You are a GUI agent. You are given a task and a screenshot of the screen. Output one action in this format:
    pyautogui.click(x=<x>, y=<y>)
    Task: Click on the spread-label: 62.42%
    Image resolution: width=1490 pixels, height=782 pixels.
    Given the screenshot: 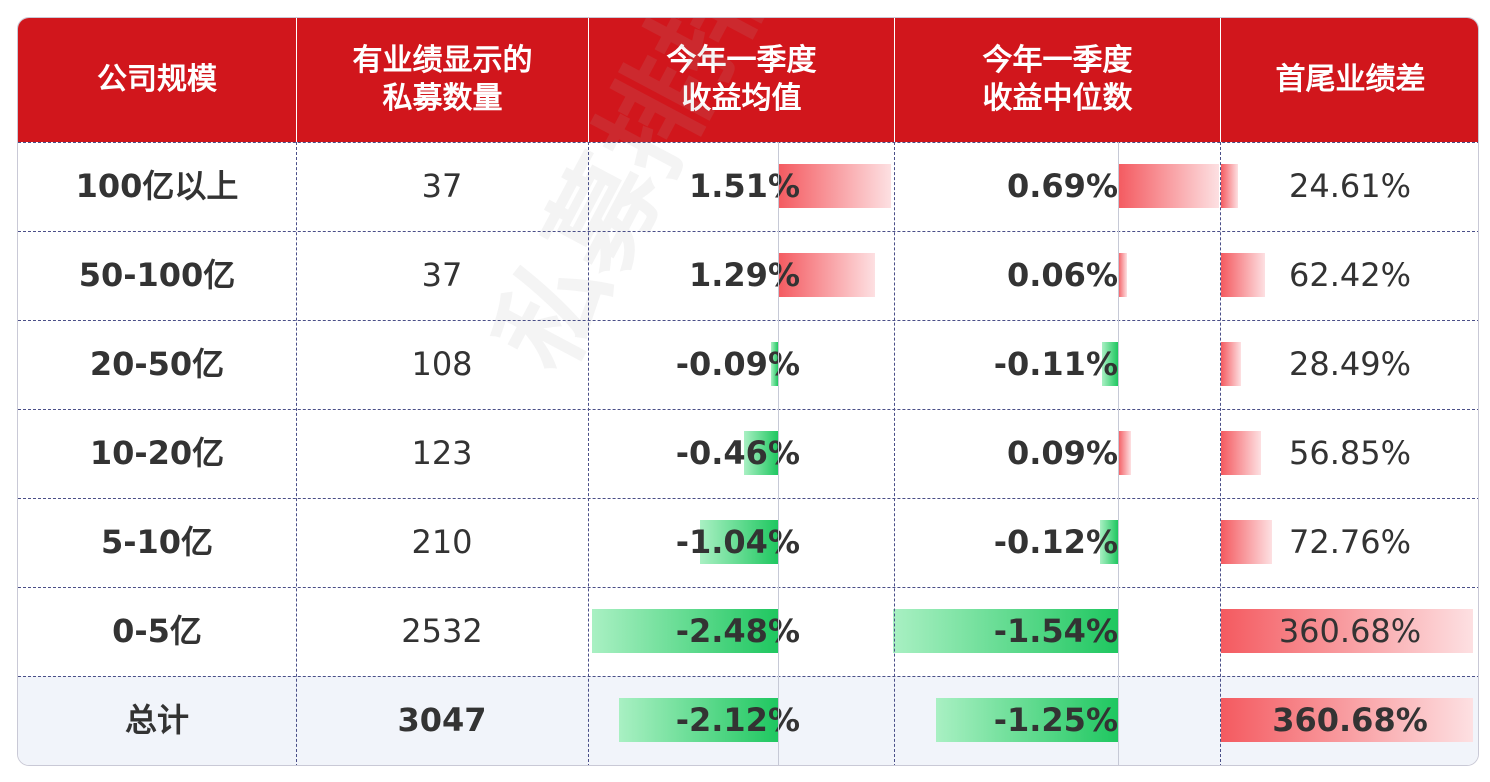 What is the action you would take?
    pyautogui.click(x=1349, y=275)
    